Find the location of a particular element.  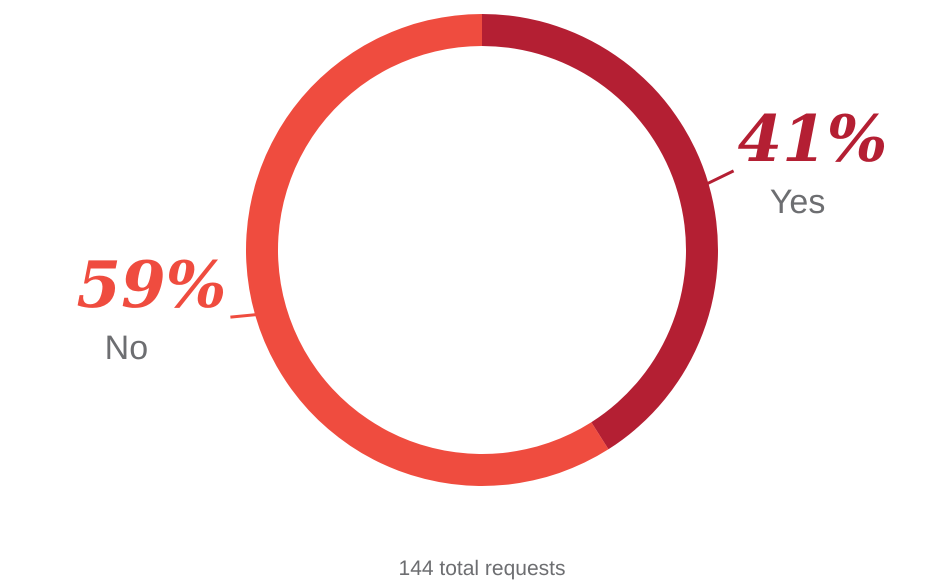

data-label: 41% is located at coordinates (813, 139).